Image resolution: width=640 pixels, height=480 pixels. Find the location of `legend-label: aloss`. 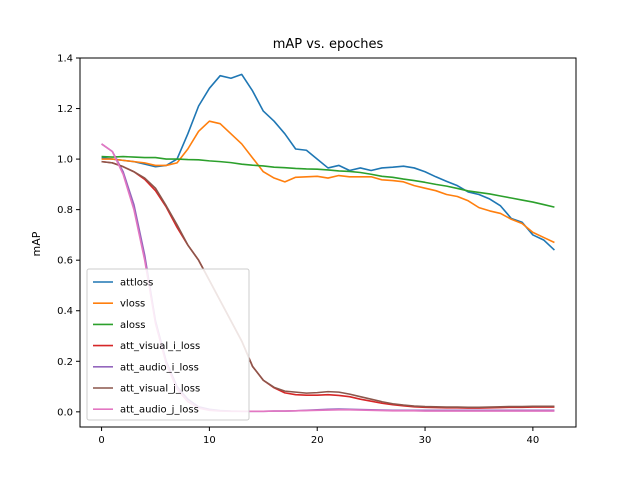

legend-label: aloss is located at coordinates (132, 325).